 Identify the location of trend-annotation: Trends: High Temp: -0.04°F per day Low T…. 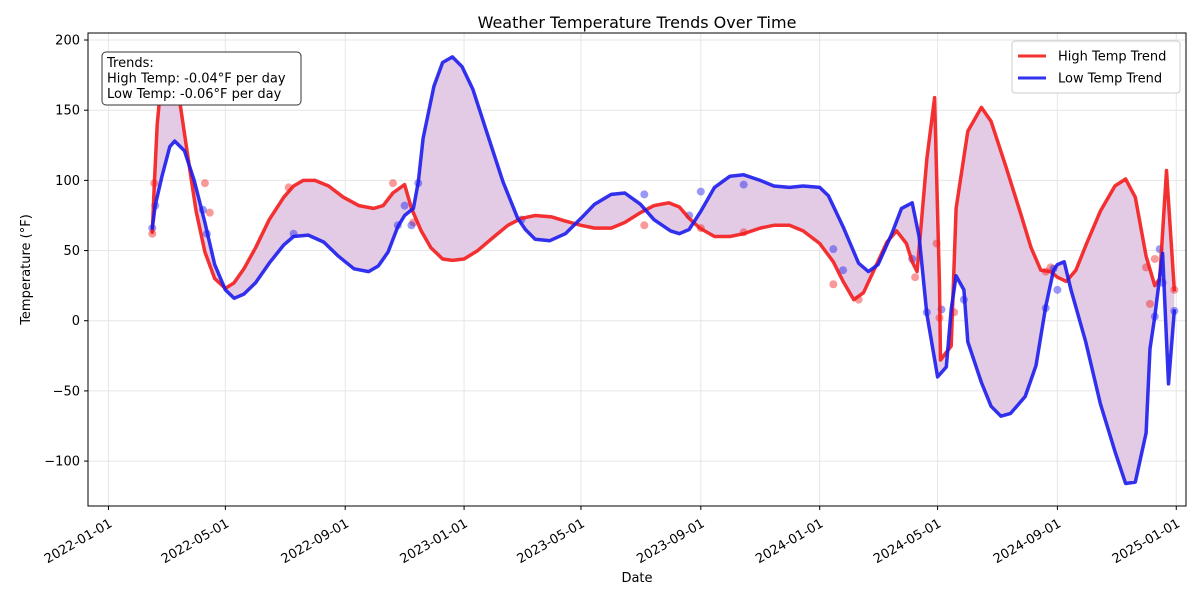
(201, 78).